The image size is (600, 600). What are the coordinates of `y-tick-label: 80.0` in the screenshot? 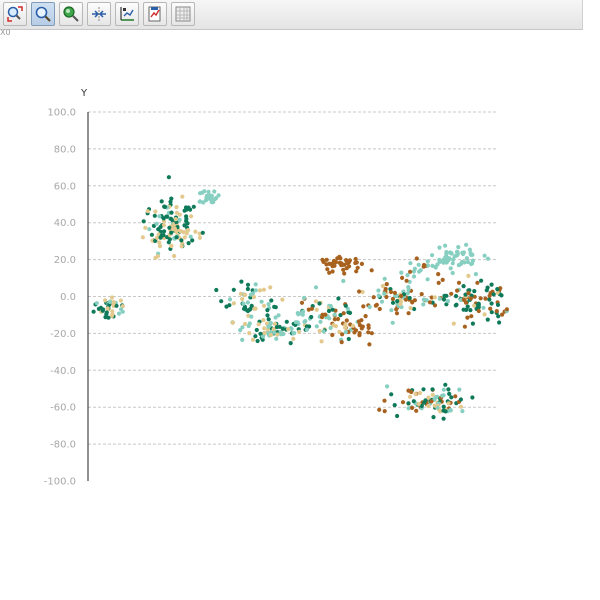 It's located at (65, 149).